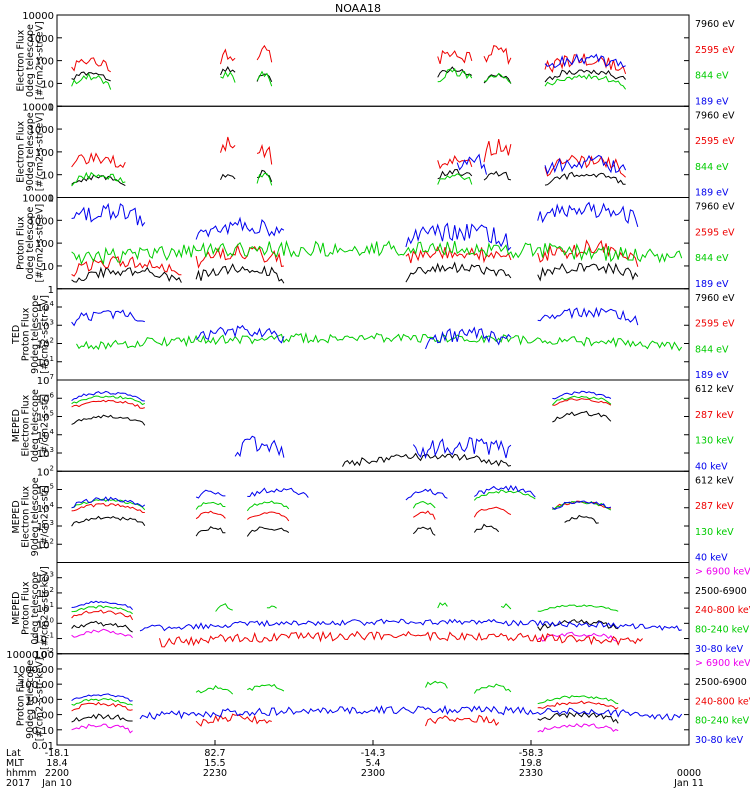  What do you see at coordinates (44, 639) in the screenshot?
I see `y-tick-label: 10⁻¹` at bounding box center [44, 639].